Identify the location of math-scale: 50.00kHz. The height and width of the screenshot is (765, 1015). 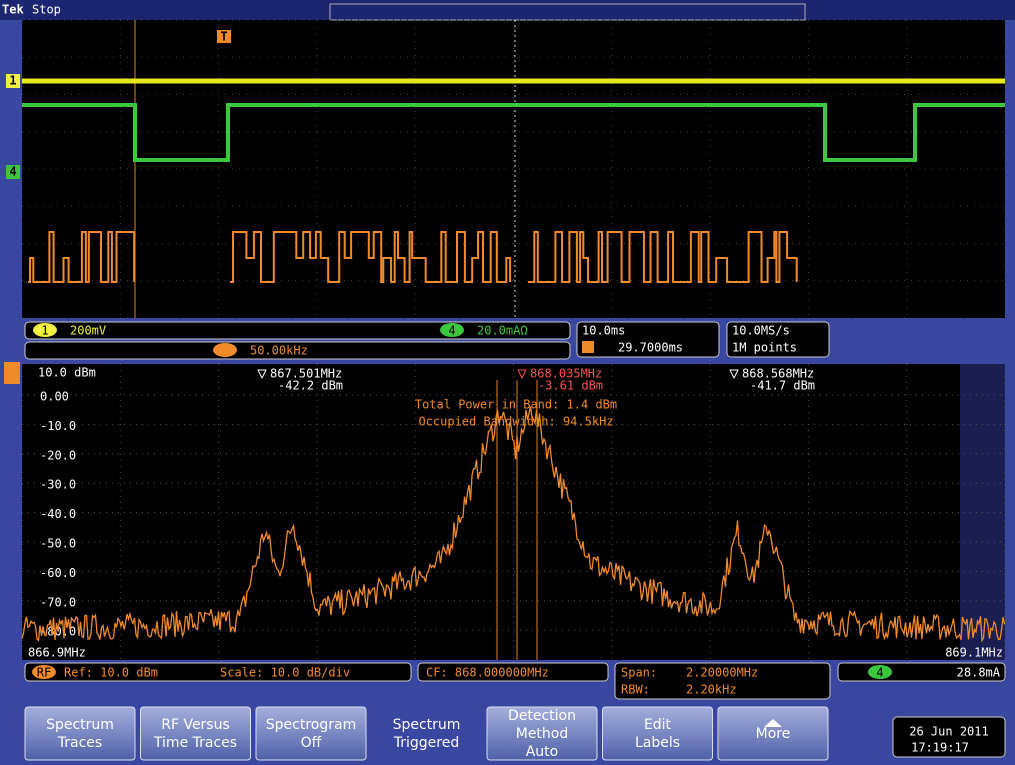
(279, 351).